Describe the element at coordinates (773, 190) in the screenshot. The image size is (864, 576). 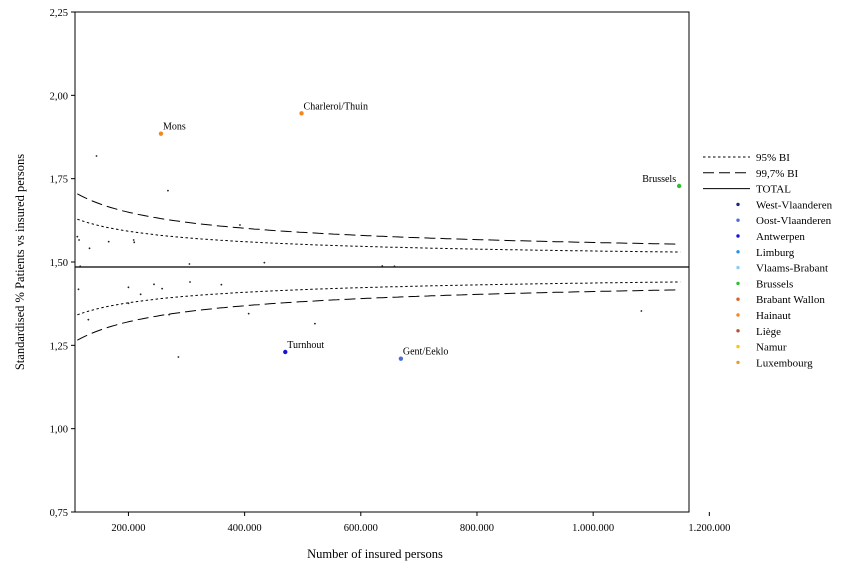
I see `legend-label: TOTAL` at that location.